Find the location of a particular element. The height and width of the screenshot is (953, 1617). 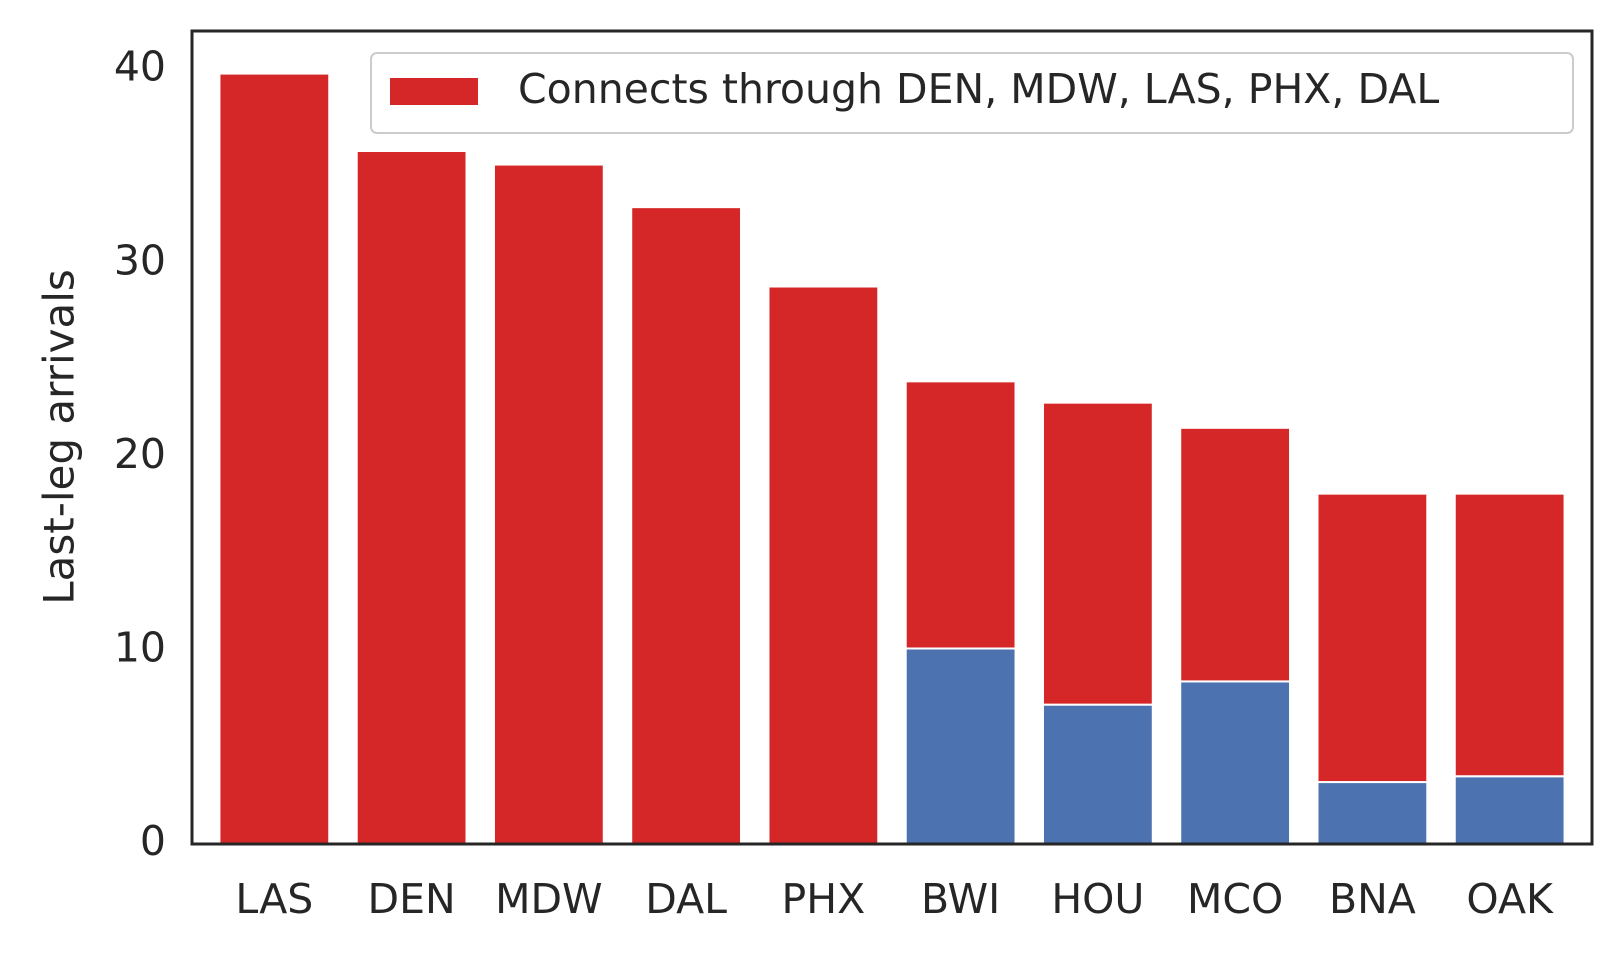

y-tick-labels: 0 10 20 30 40 is located at coordinates (140, 454).